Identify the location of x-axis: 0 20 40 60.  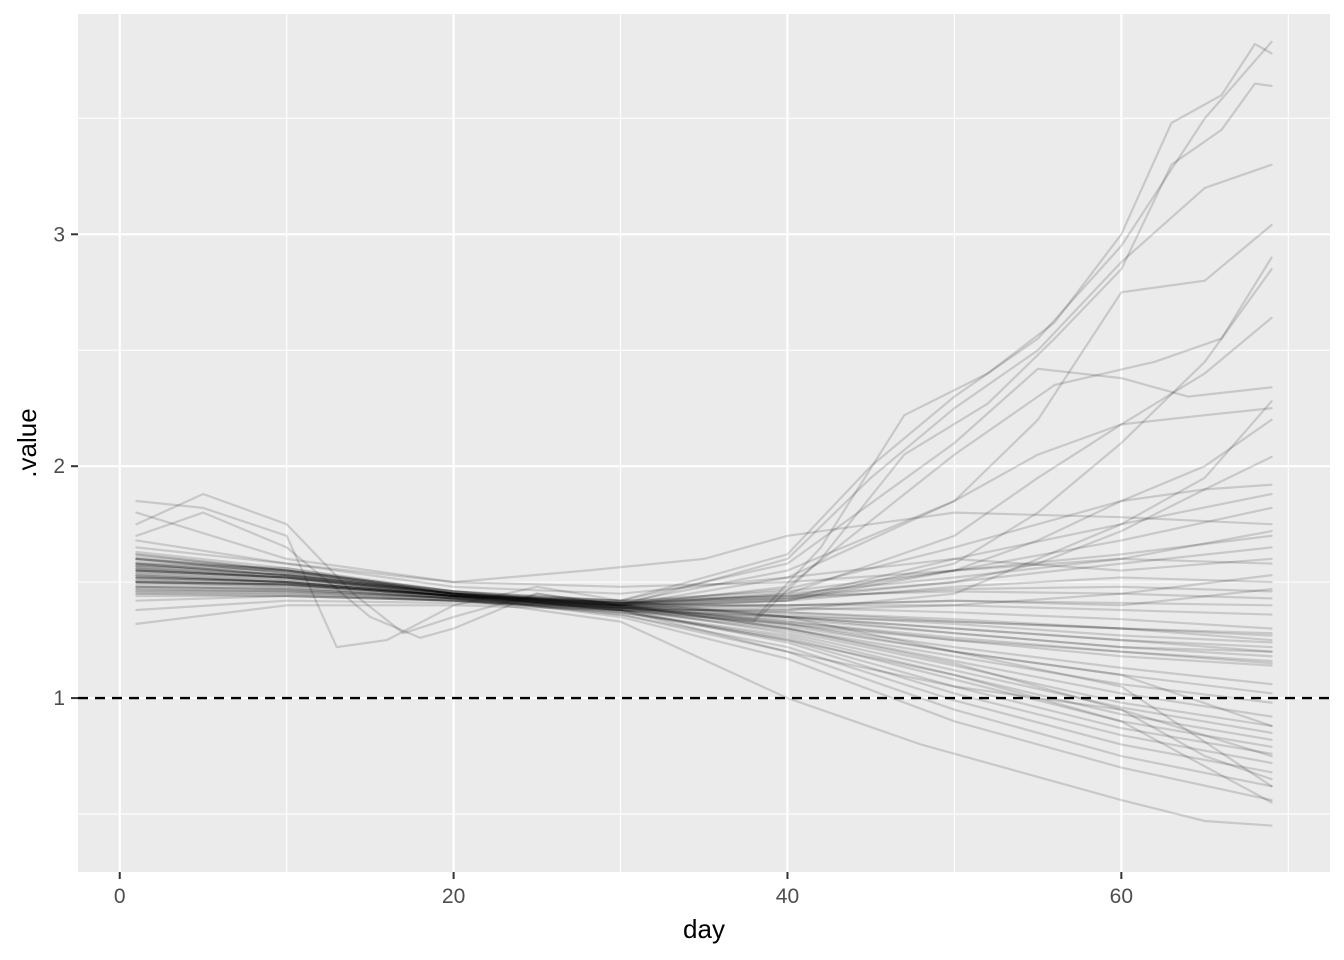
(623, 890).